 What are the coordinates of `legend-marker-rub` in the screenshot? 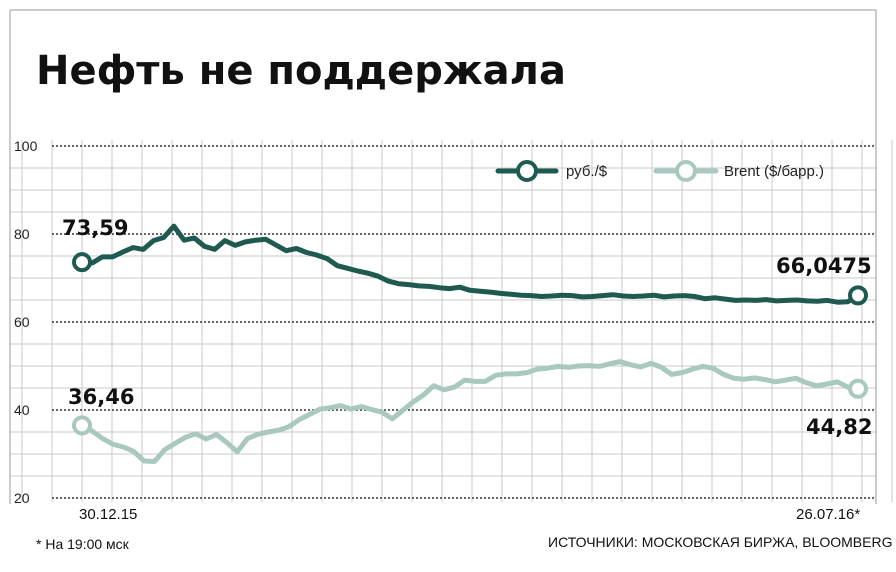 It's located at (527, 171).